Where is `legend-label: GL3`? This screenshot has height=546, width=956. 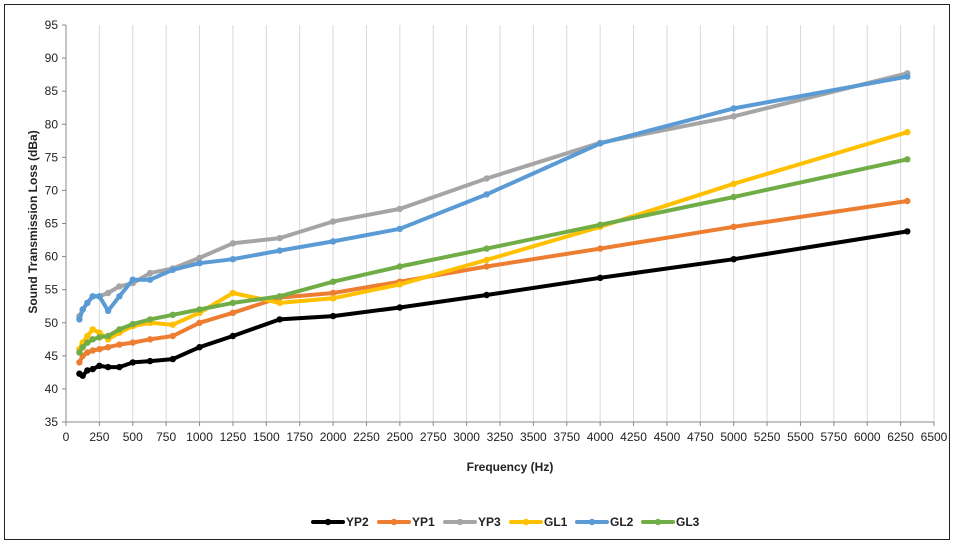 legend-label: GL3 is located at coordinates (688, 522).